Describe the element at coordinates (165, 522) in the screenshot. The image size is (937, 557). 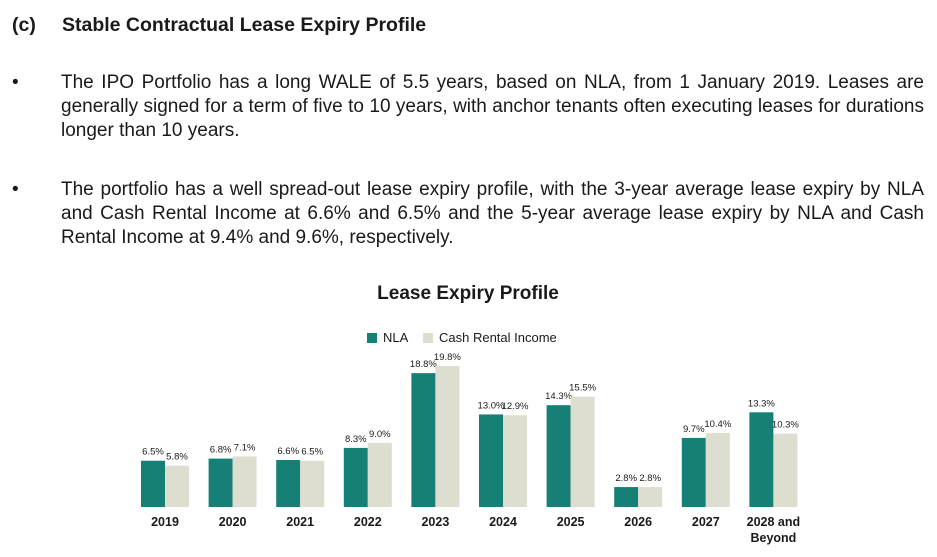
I see `x-tick-label: 2019` at that location.